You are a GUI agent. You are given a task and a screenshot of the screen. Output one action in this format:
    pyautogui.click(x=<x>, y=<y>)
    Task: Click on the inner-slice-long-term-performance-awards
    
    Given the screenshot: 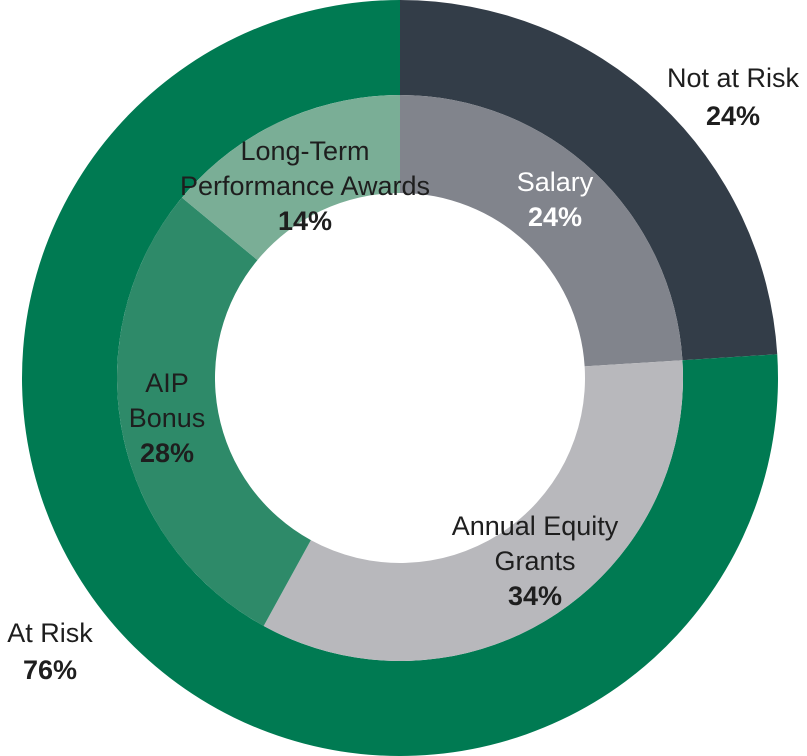 What is the action you would take?
    pyautogui.click(x=290, y=178)
    